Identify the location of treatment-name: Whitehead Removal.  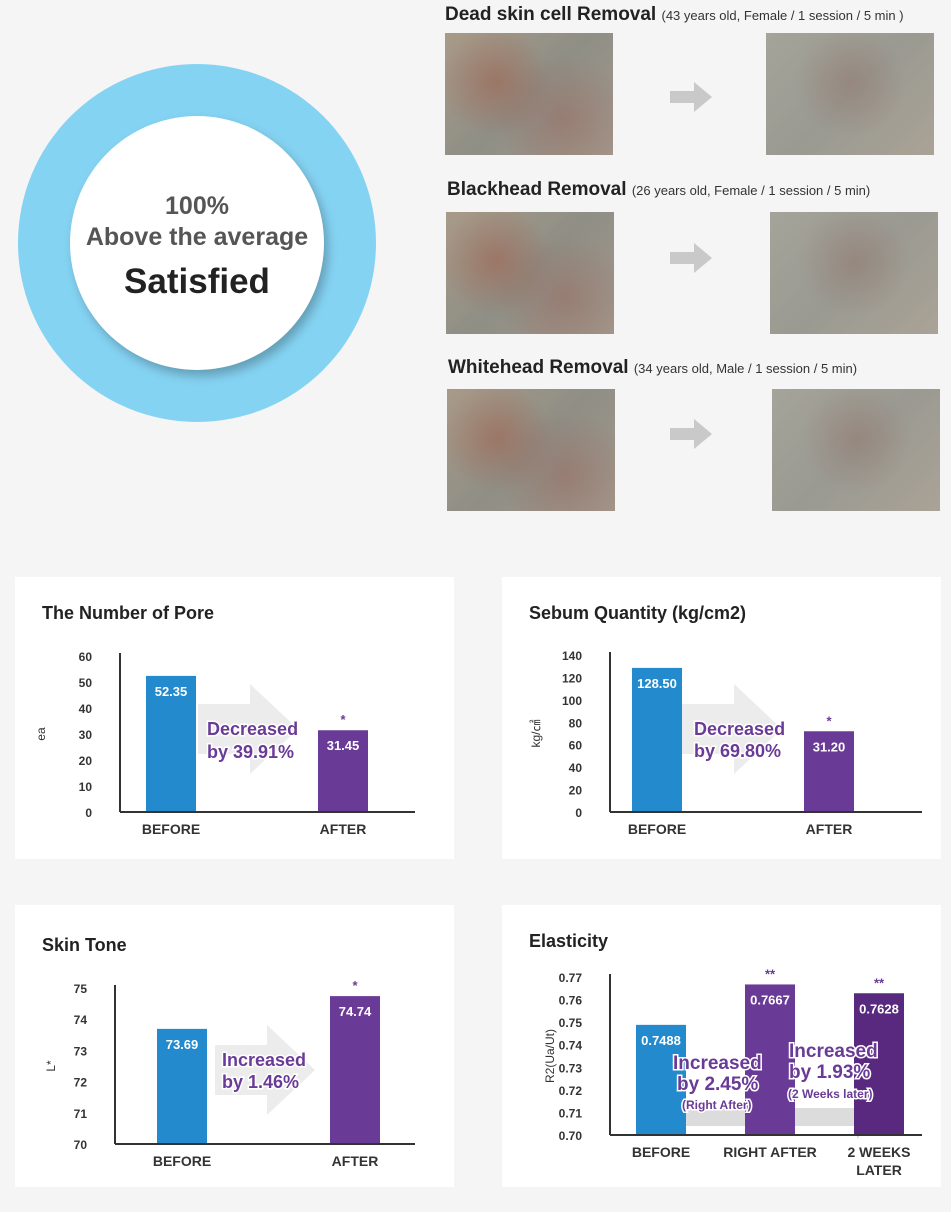
(538, 367).